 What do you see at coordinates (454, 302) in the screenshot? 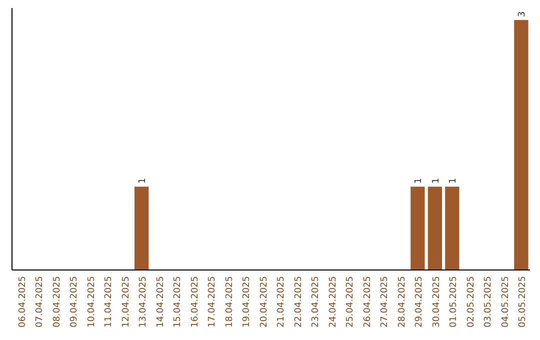
I see `x-tick-label: 01.05.2025` at bounding box center [454, 302].